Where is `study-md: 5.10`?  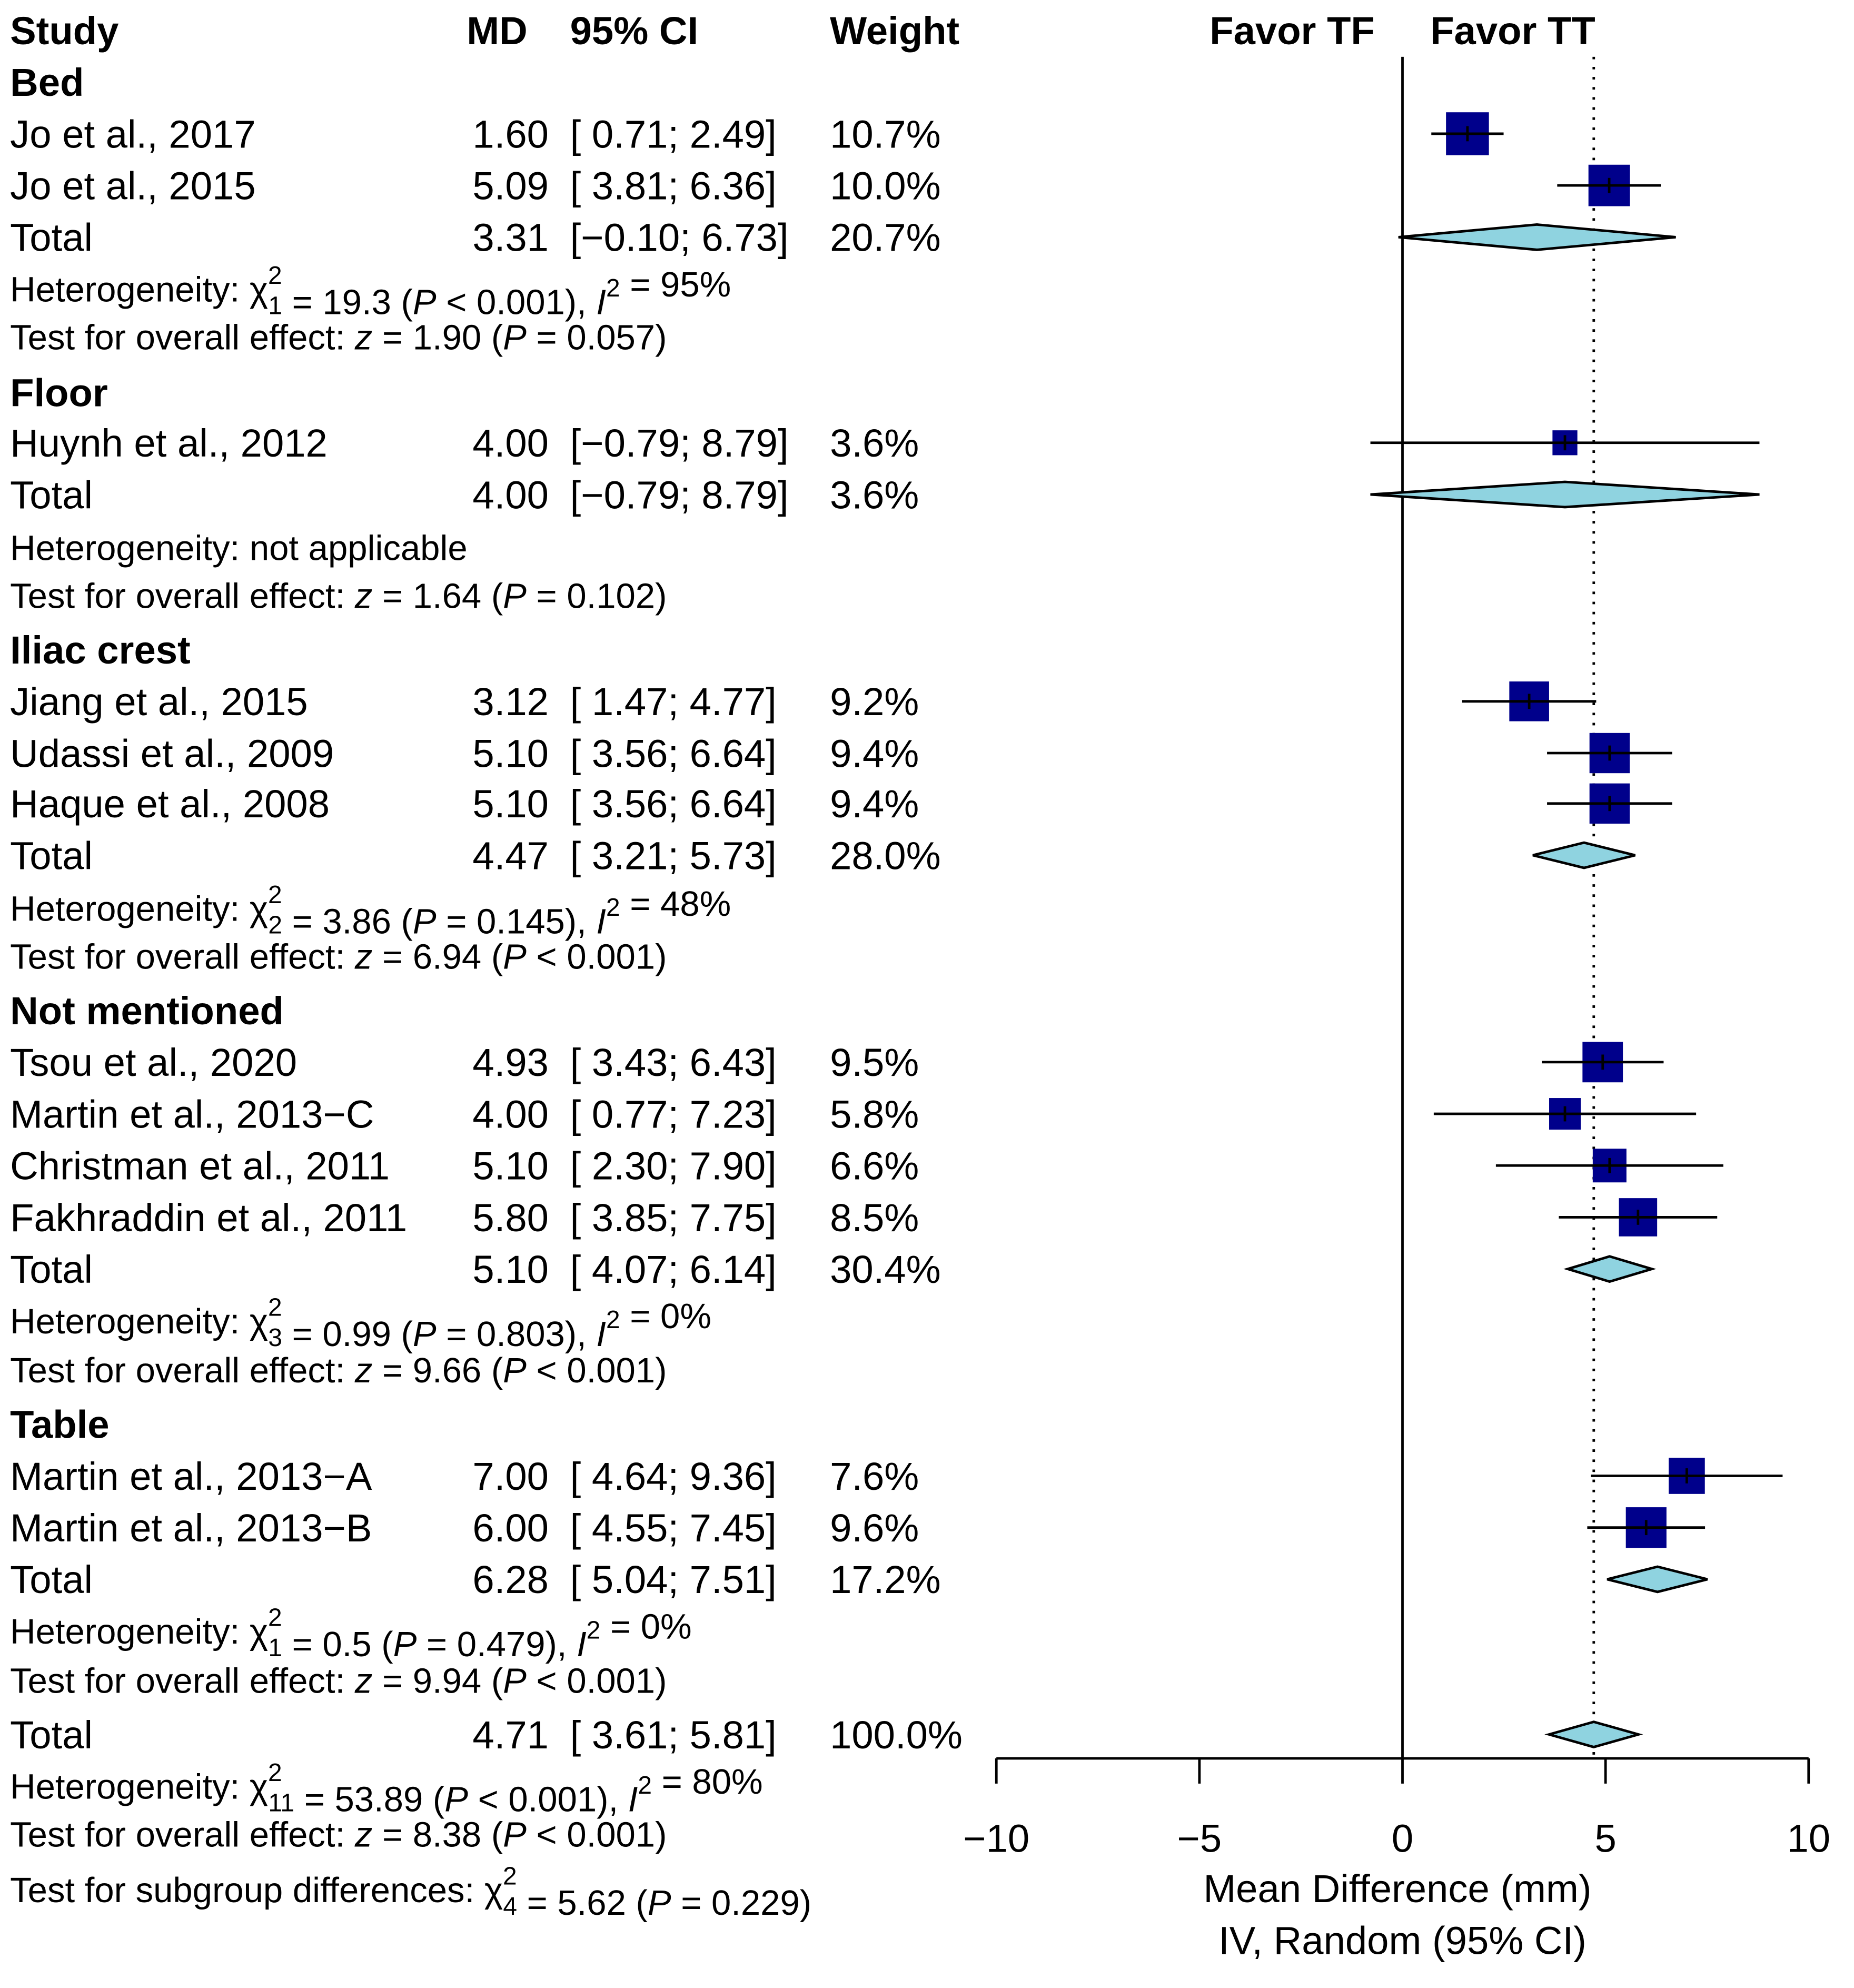 study-md: 5.10 is located at coordinates (510, 804).